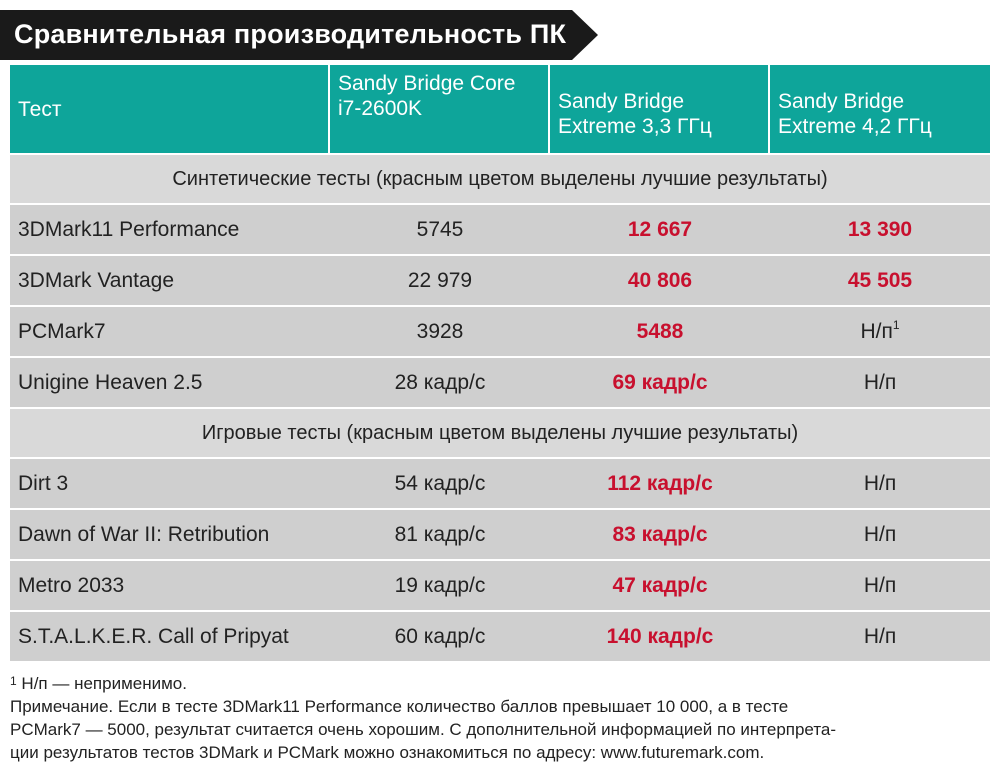 This screenshot has width=1000, height=776. I want to click on footnote-marker: 1, so click(896, 324).